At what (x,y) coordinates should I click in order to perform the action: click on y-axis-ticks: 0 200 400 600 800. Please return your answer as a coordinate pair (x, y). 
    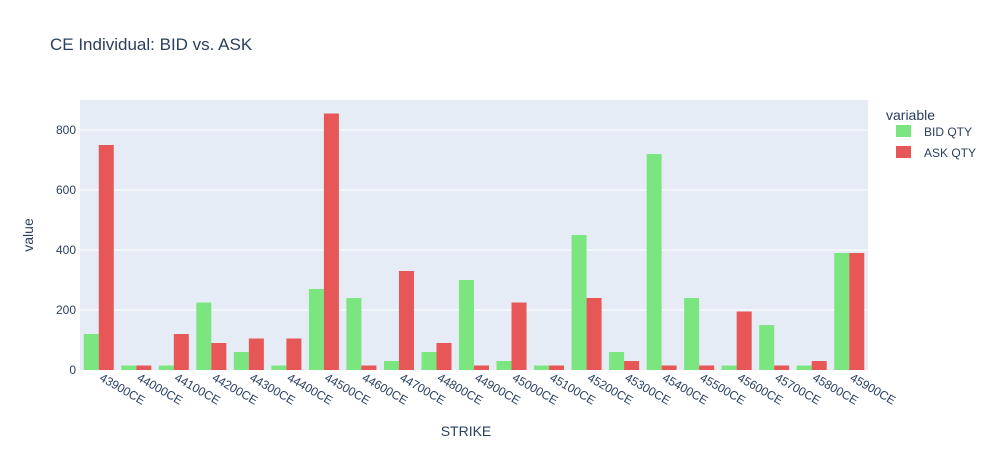
    Looking at the image, I should click on (66, 250).